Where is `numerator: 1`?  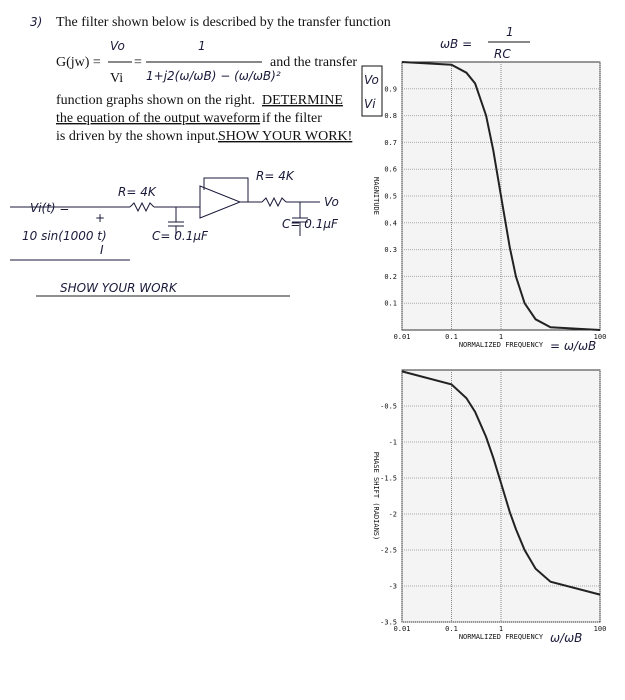 numerator: 1 is located at coordinates (202, 46).